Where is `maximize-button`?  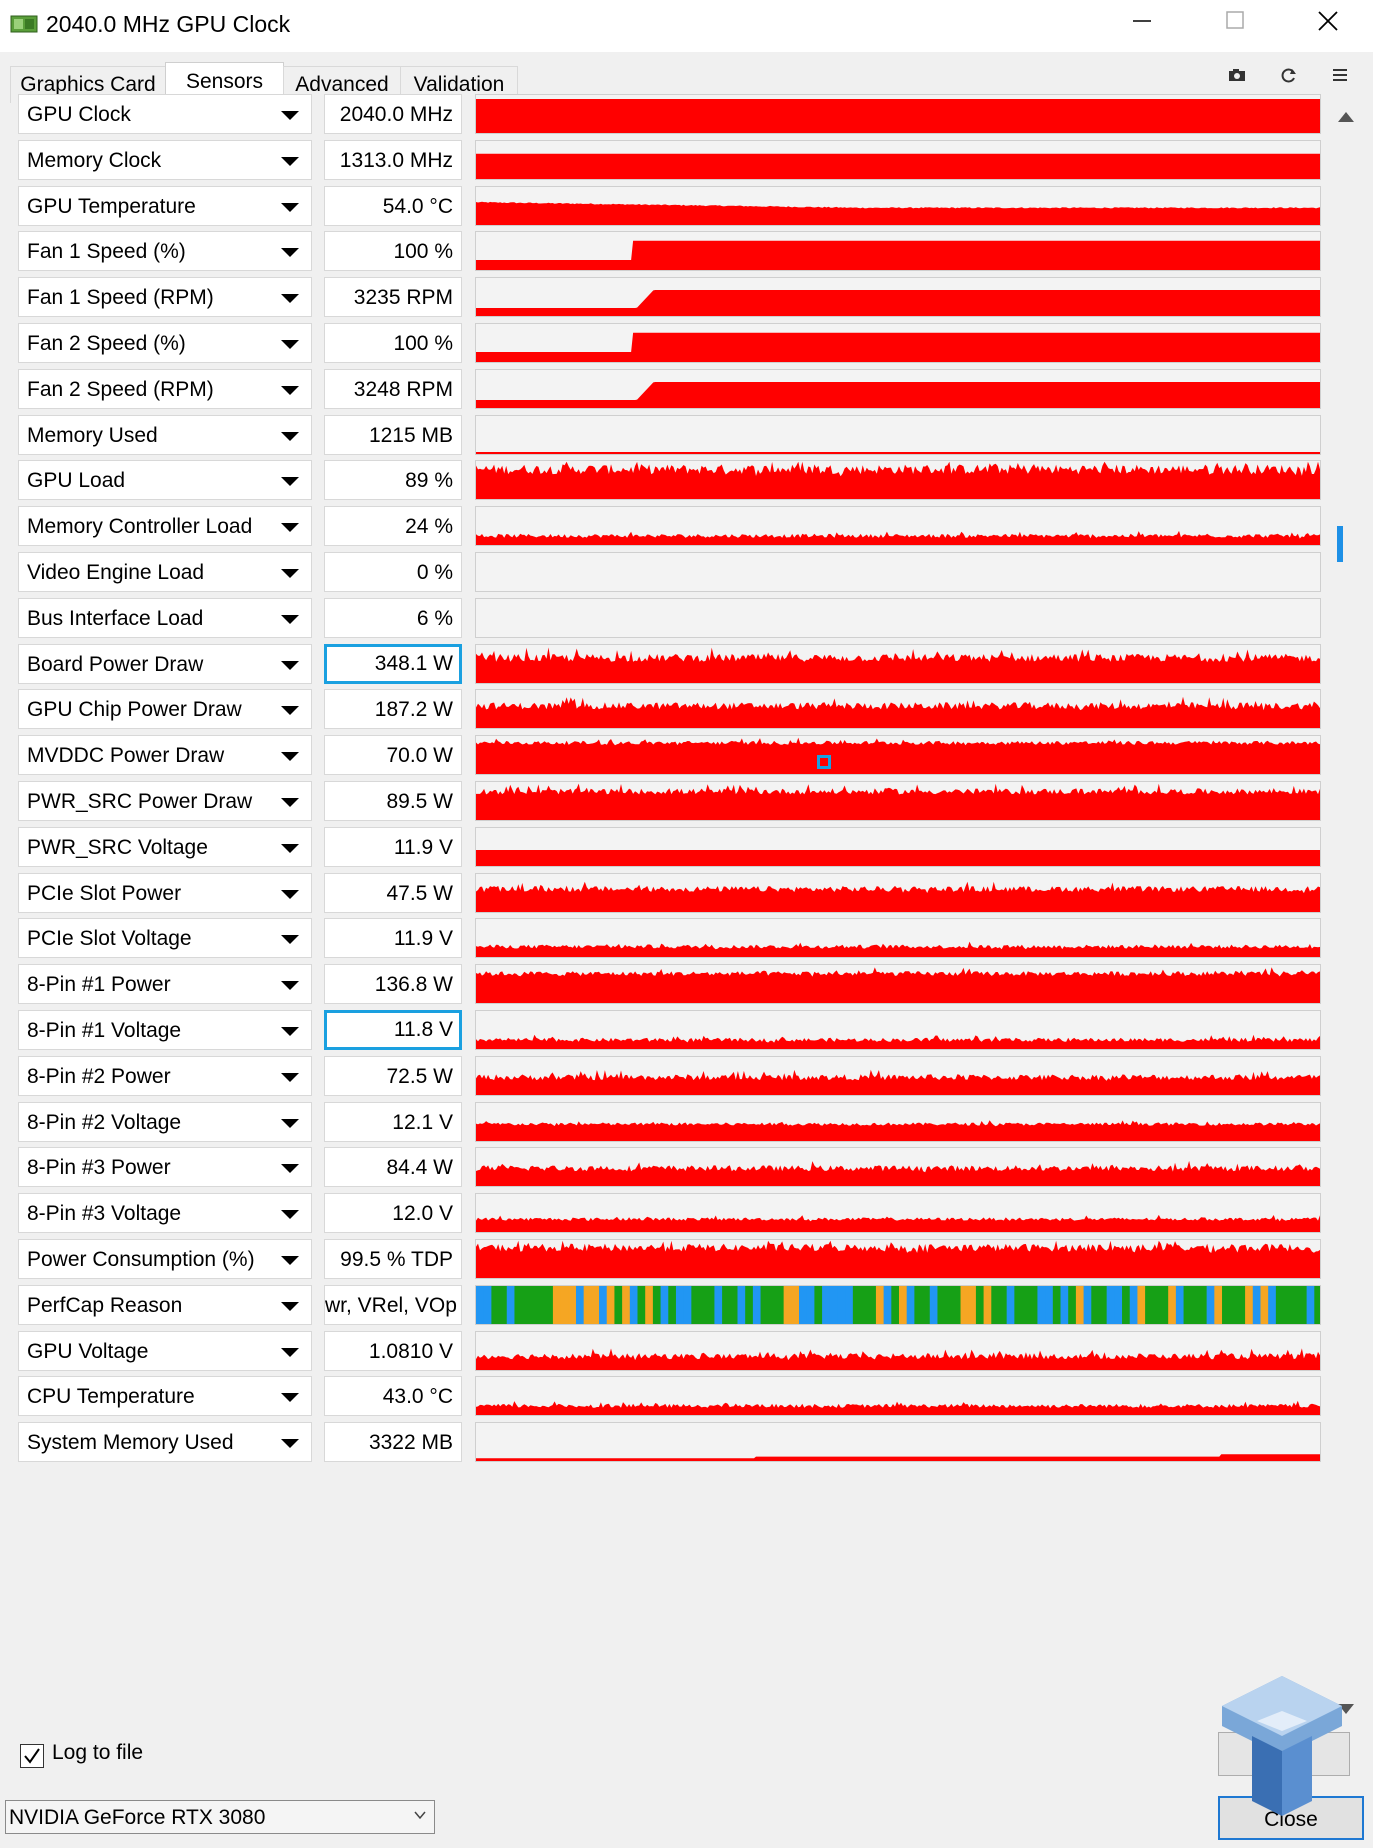 maximize-button is located at coordinates (1235, 26).